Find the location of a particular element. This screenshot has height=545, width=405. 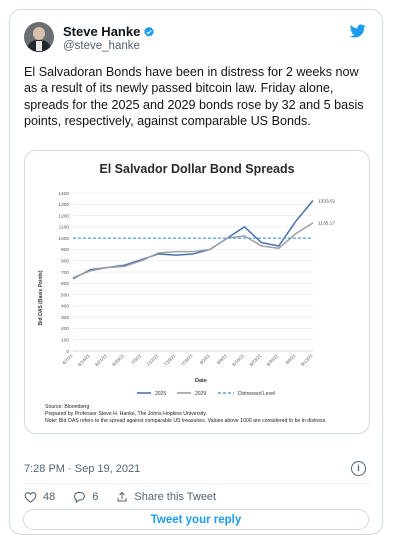

chart-xlabel: Date is located at coordinates (201, 381).